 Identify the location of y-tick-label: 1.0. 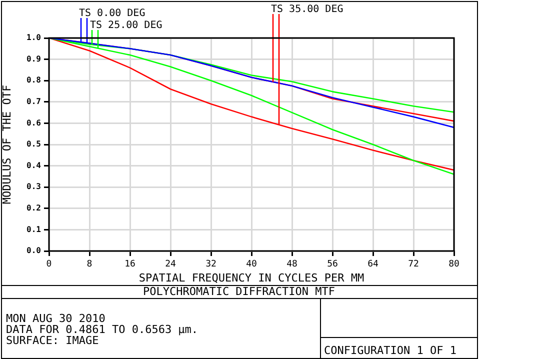
(34, 37).